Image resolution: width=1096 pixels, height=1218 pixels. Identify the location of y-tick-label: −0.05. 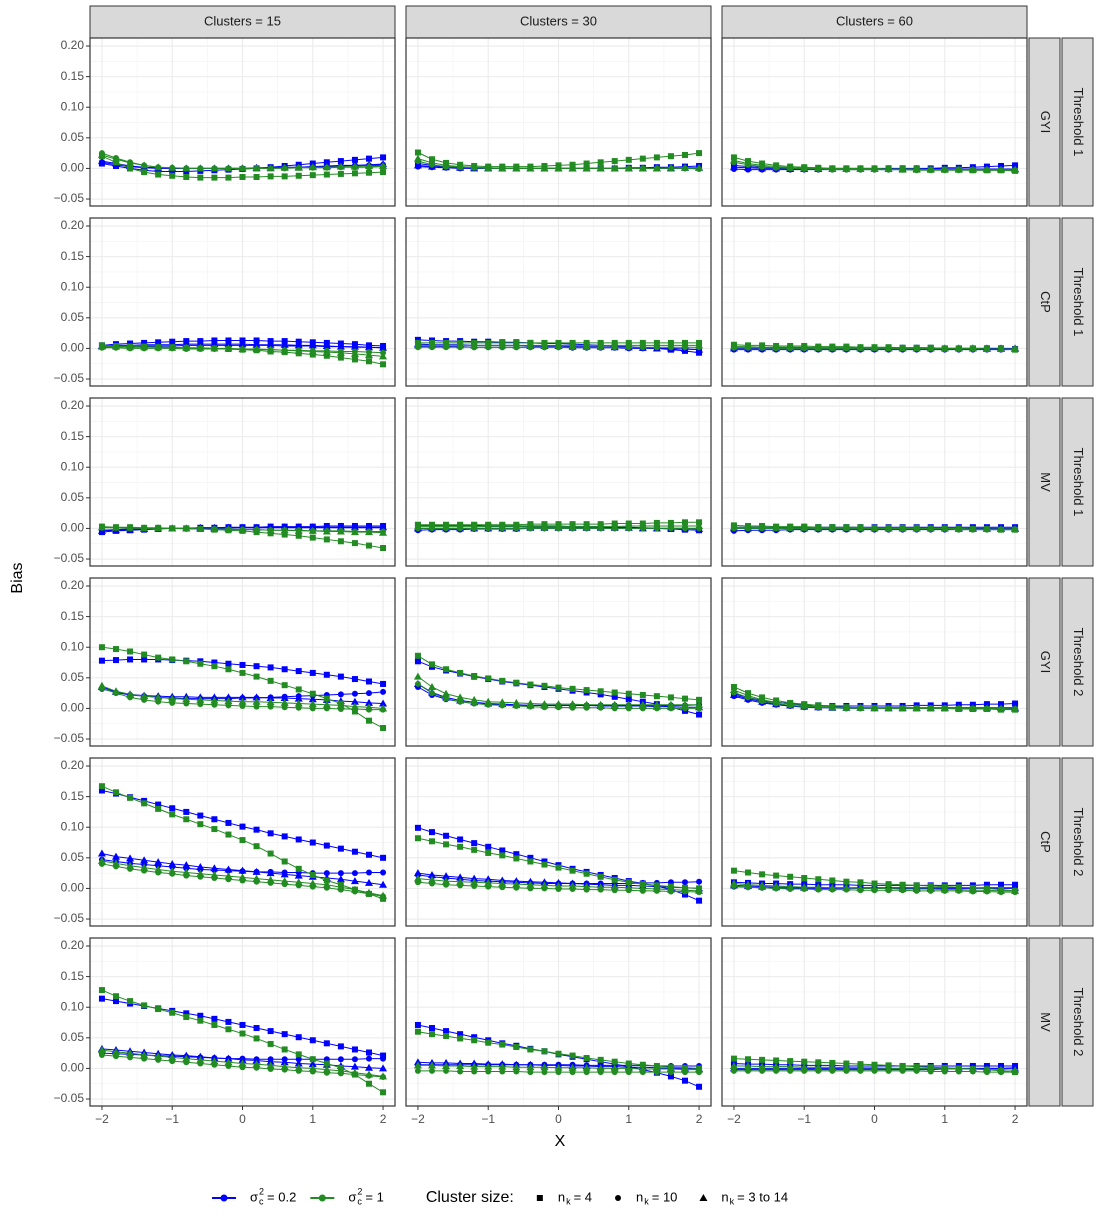
(69, 918).